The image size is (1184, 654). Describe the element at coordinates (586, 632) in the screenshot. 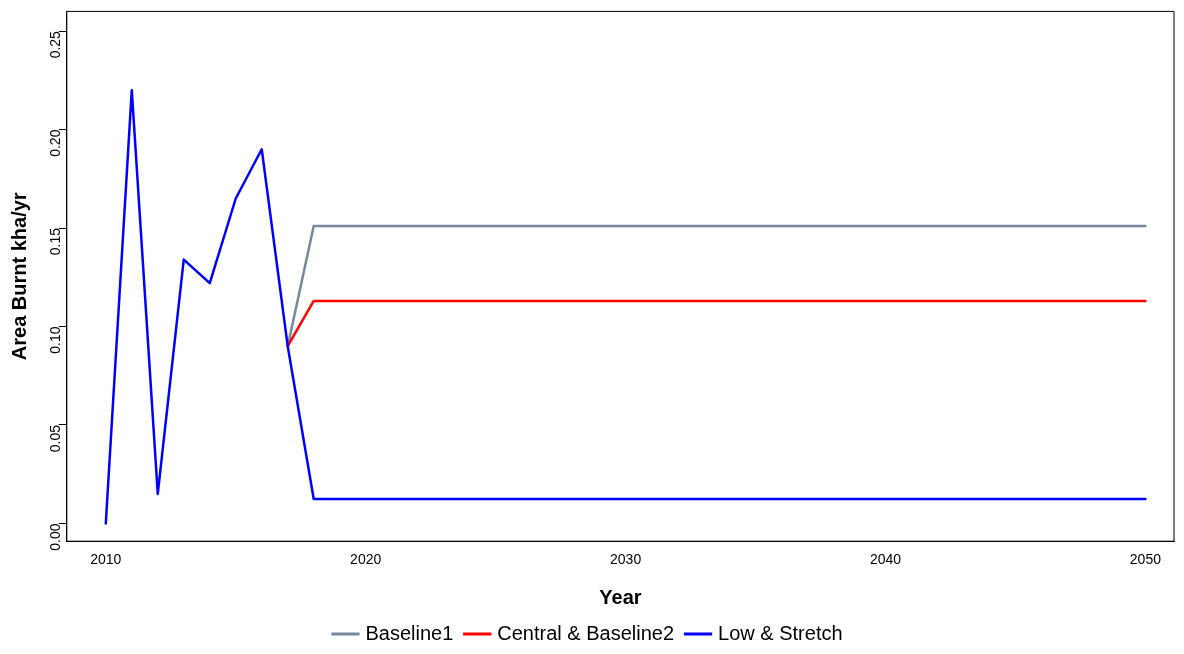

I see `legend-label: Central & Baseline2` at that location.